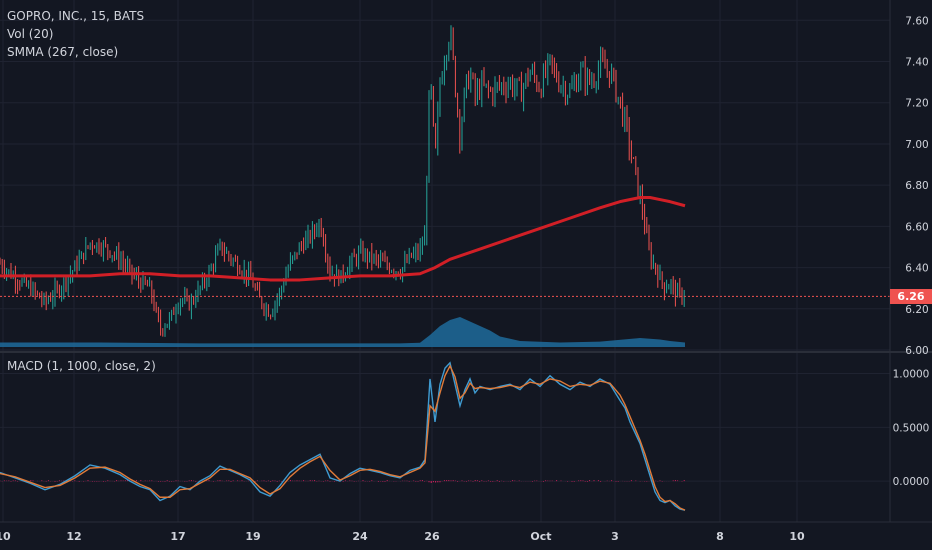 The image size is (932, 550). Describe the element at coordinates (540, 536) in the screenshot. I see `time-tick-label: Oct` at that location.